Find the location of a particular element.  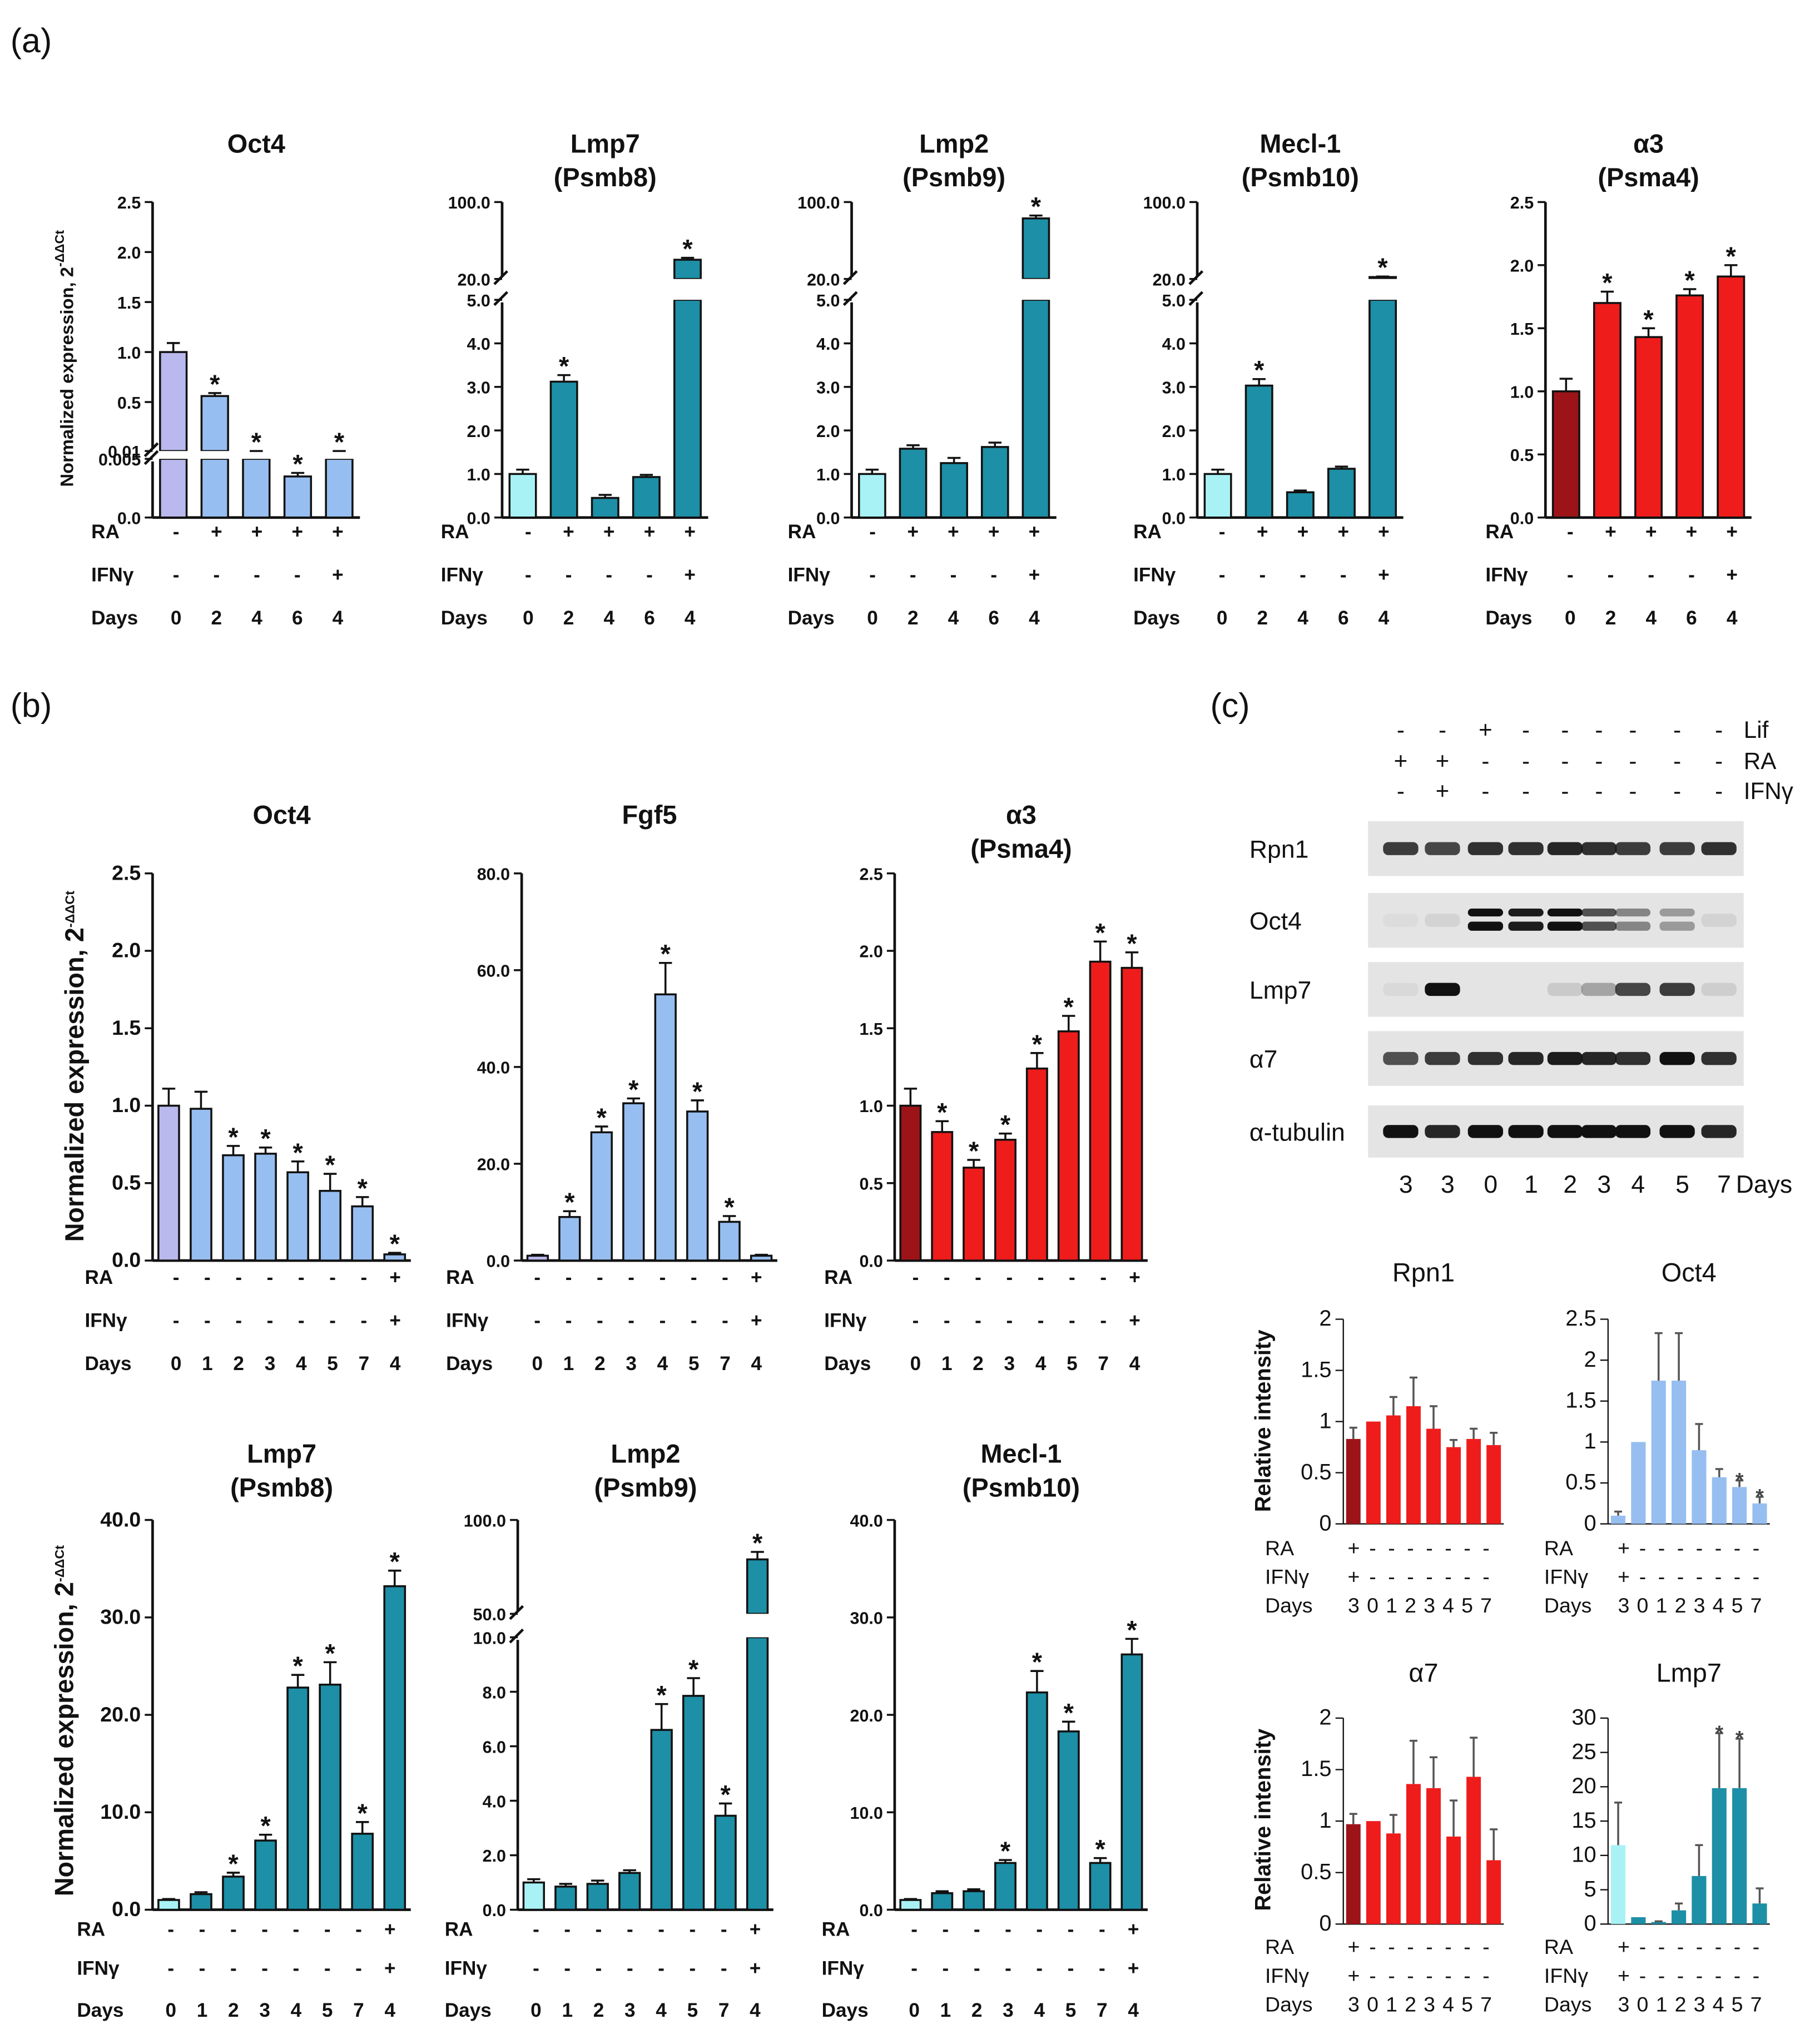

y-tick-label: 40.0 is located at coordinates (493, 1068).